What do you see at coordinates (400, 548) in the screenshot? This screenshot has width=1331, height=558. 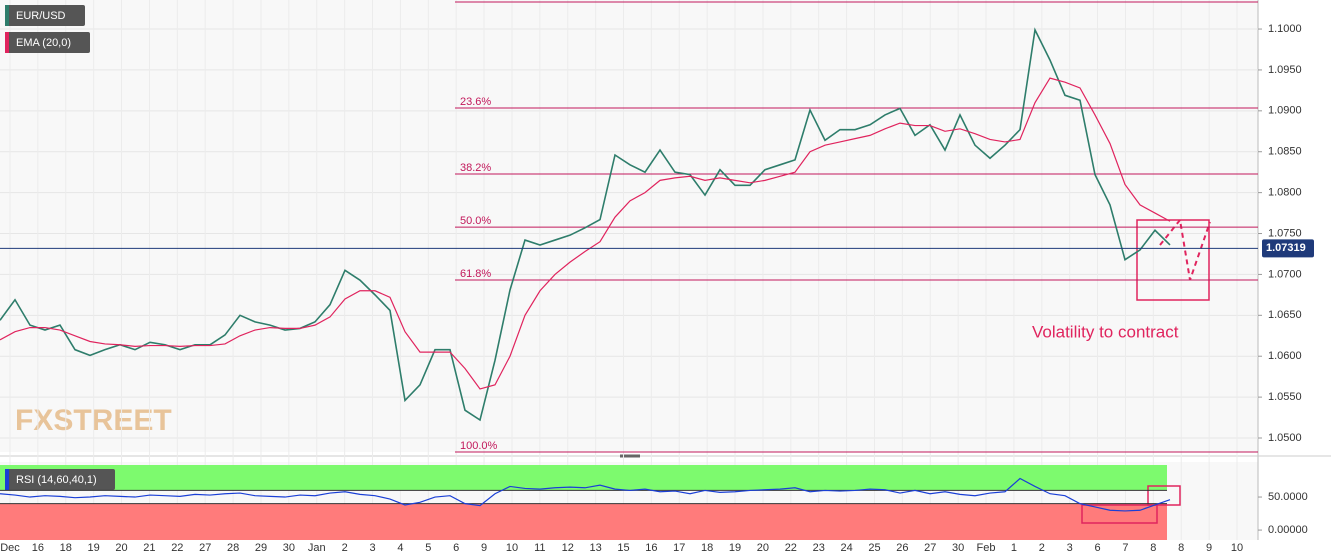 I see `x-tick-label: 4` at bounding box center [400, 548].